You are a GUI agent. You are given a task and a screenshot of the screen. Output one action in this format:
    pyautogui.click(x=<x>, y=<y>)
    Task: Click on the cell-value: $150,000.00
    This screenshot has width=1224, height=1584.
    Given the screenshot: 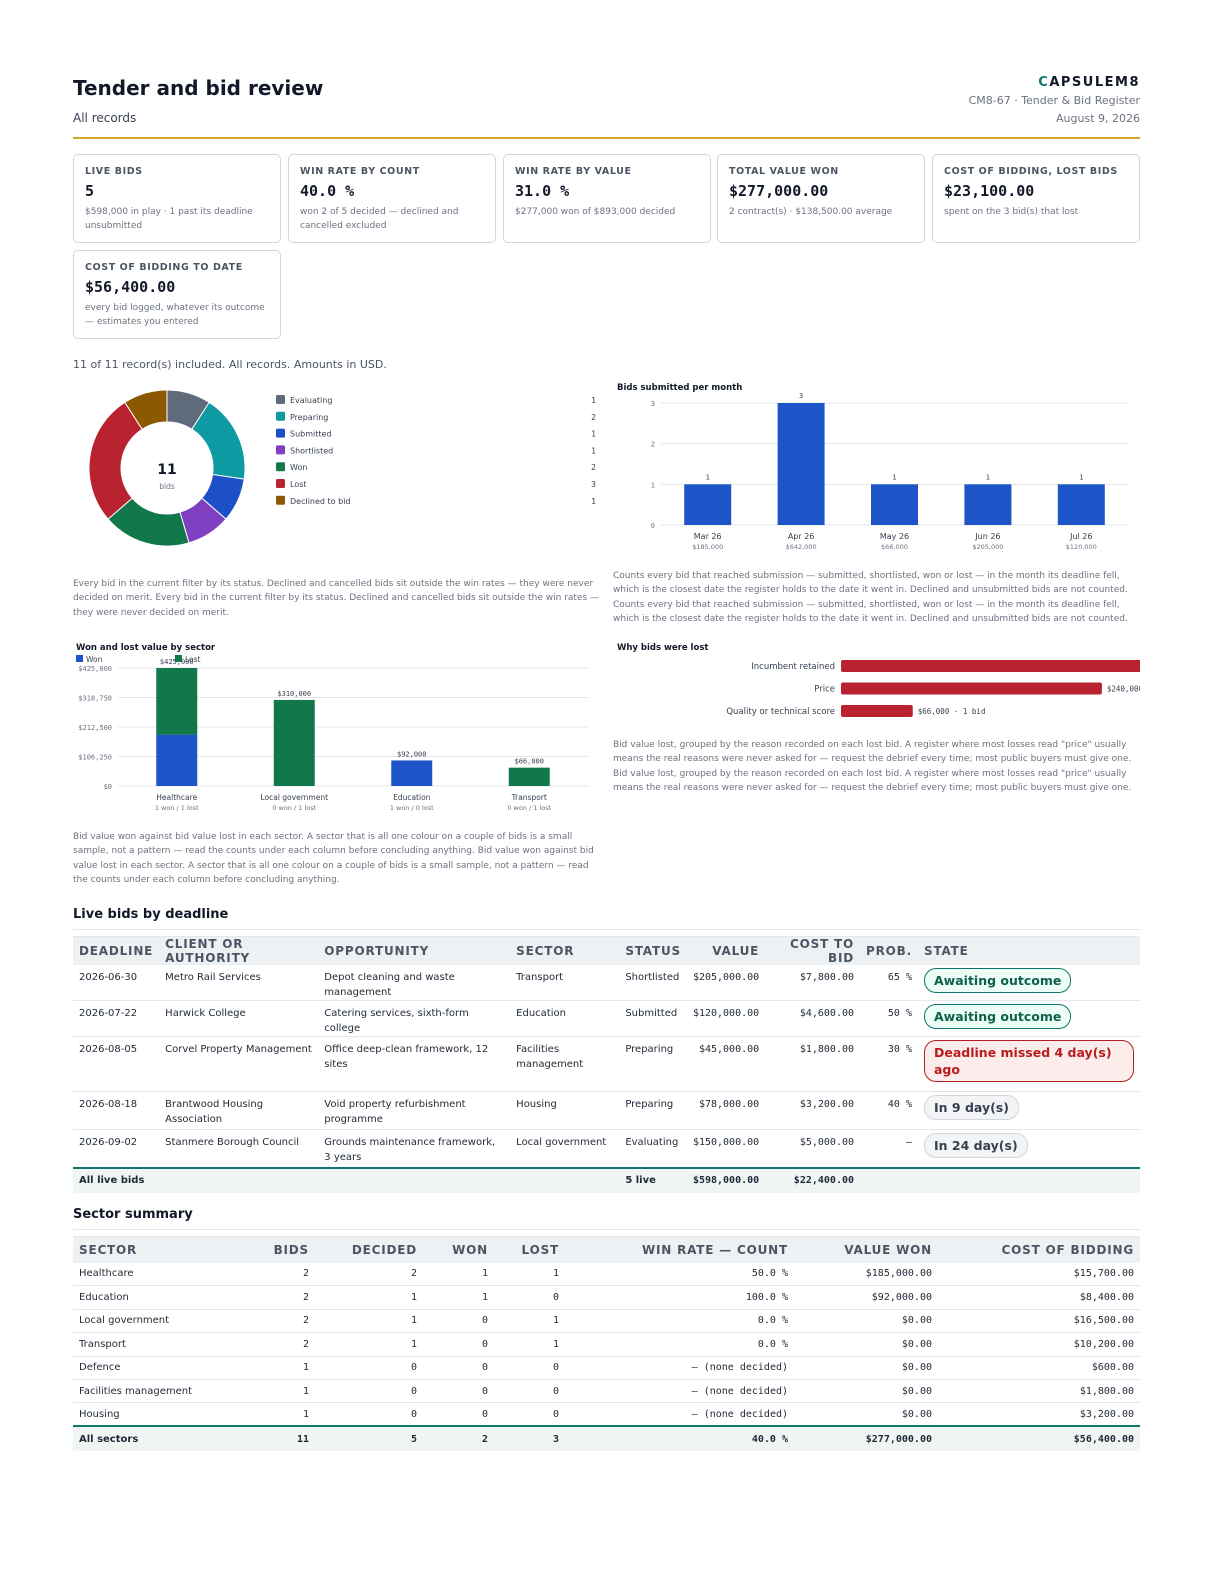 What is the action you would take?
    pyautogui.click(x=726, y=1148)
    